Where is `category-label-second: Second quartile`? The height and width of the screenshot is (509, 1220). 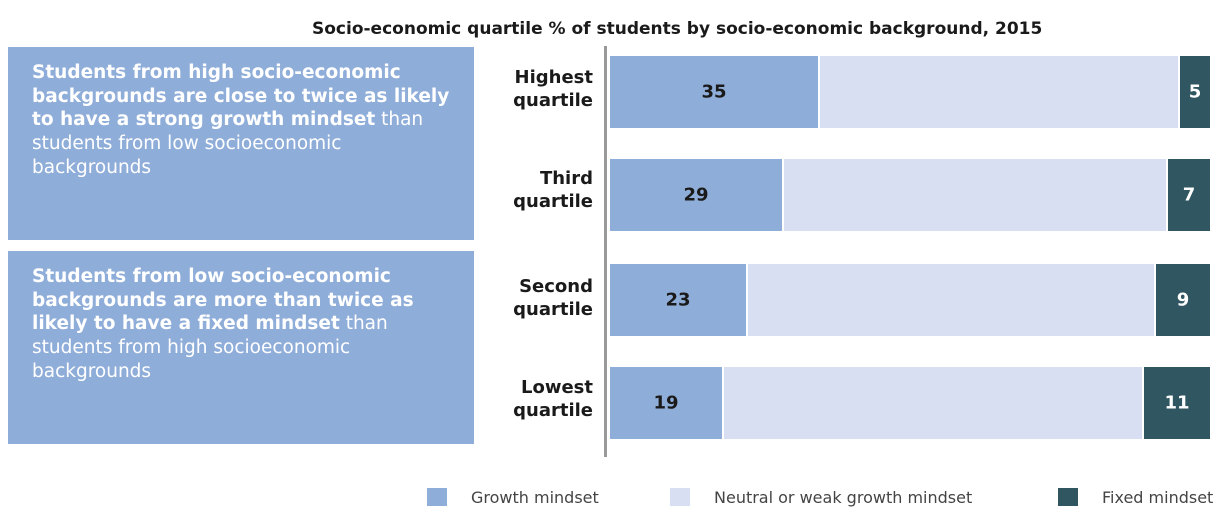
category-label-second: Second quartile is located at coordinates (534, 298).